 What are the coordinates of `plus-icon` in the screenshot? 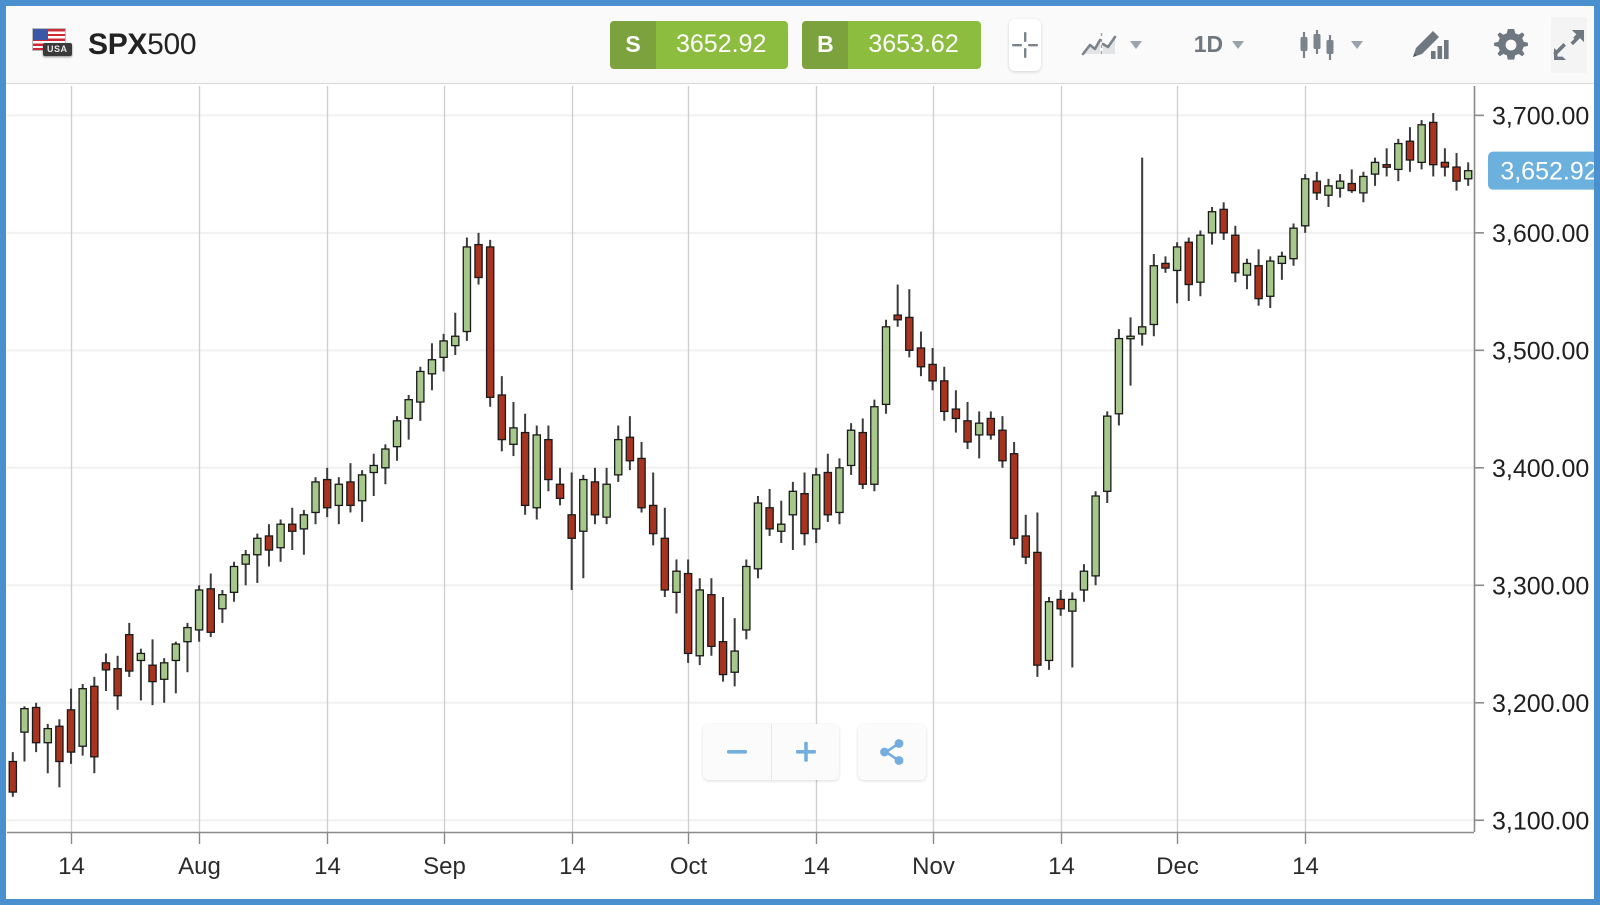 It's located at (805, 751).